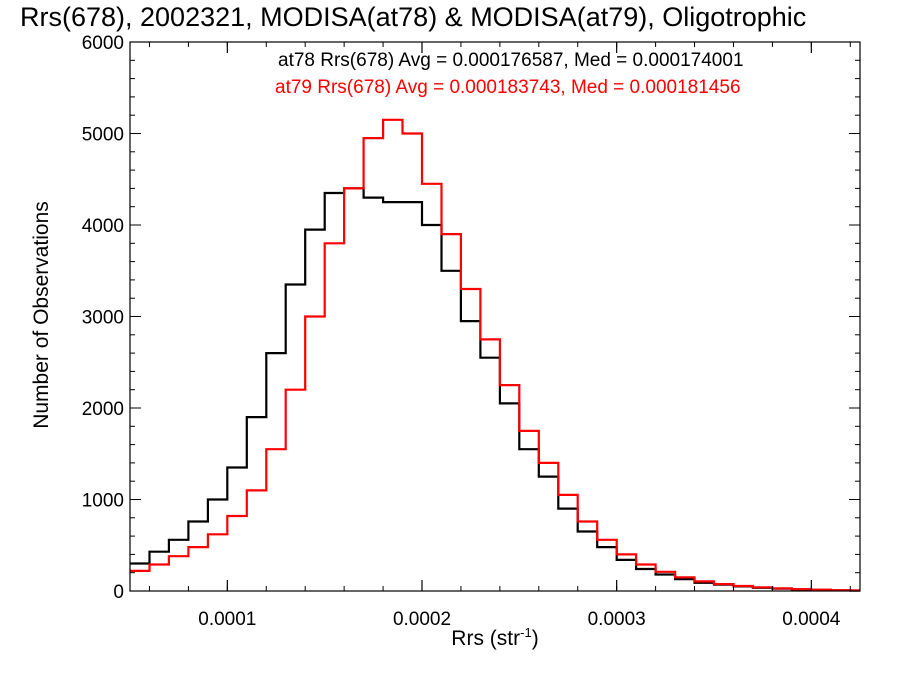 The width and height of the screenshot is (900, 675). What do you see at coordinates (535, 638) in the screenshot?
I see `x-axis-label-close: )` at bounding box center [535, 638].